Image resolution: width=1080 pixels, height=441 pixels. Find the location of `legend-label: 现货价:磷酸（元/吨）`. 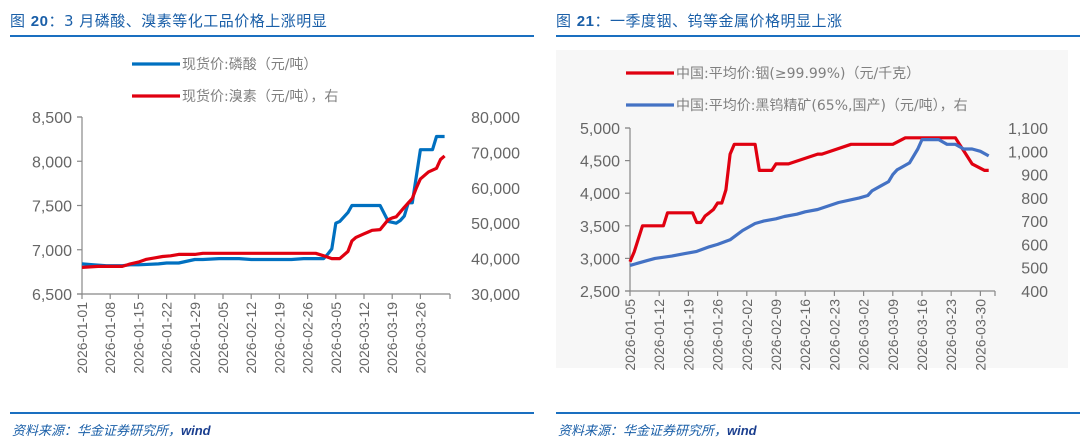

legend-label: 现货价:磷酸（元/吨） is located at coordinates (249, 64).